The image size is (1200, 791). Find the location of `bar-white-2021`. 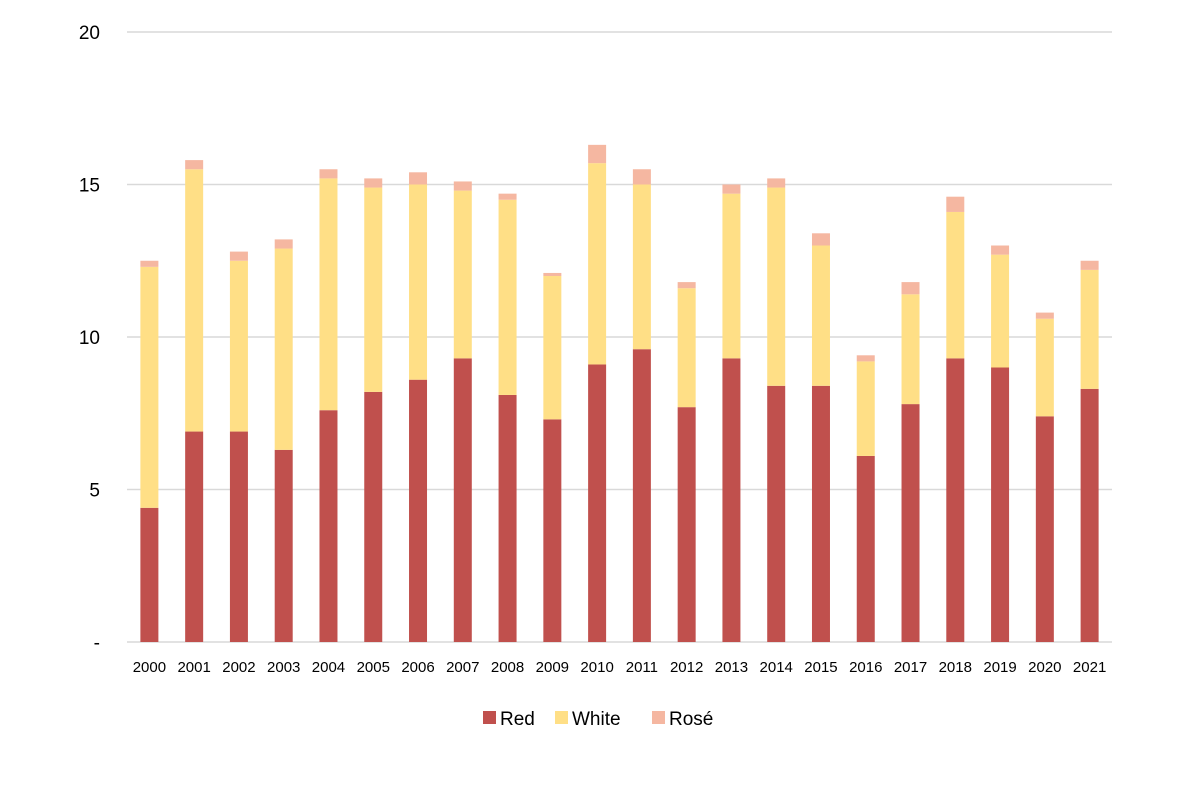

bar-white-2021 is located at coordinates (1089, 329).